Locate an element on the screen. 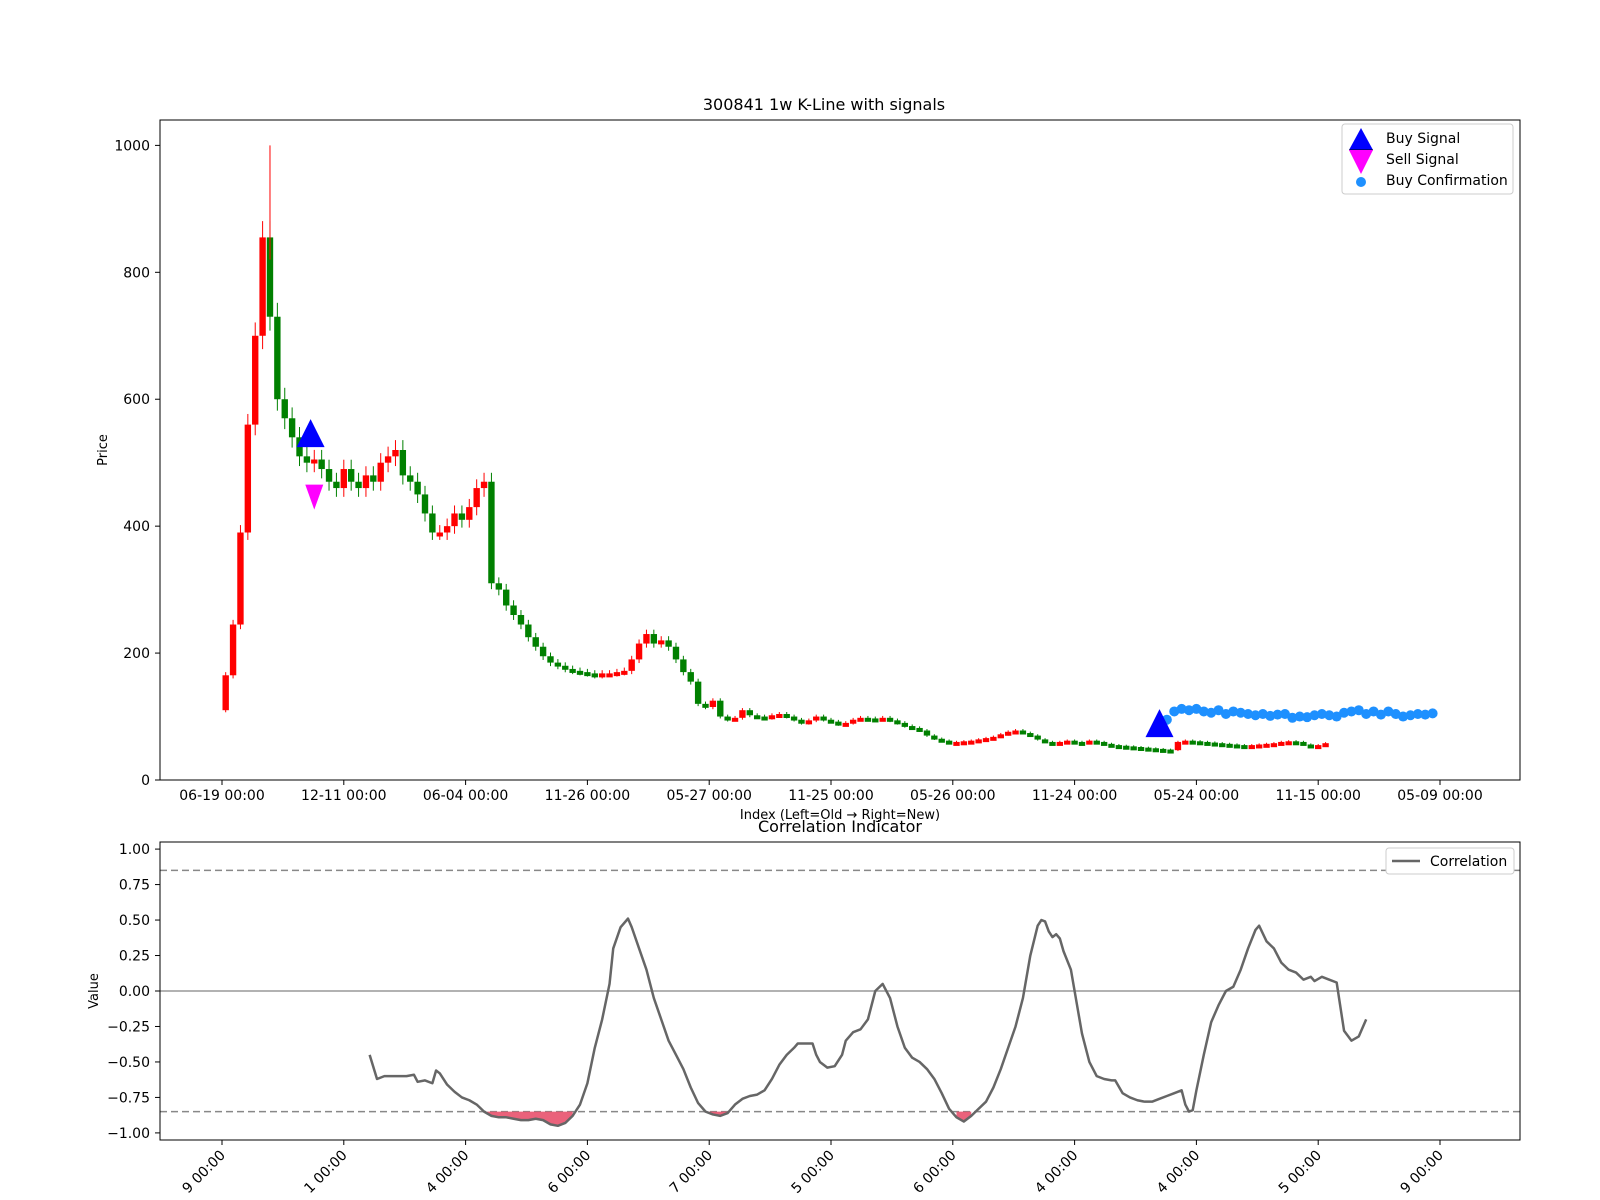 This screenshot has width=1600, height=1200. correlation-y-tick-label: −0.50 is located at coordinates (128, 1063).